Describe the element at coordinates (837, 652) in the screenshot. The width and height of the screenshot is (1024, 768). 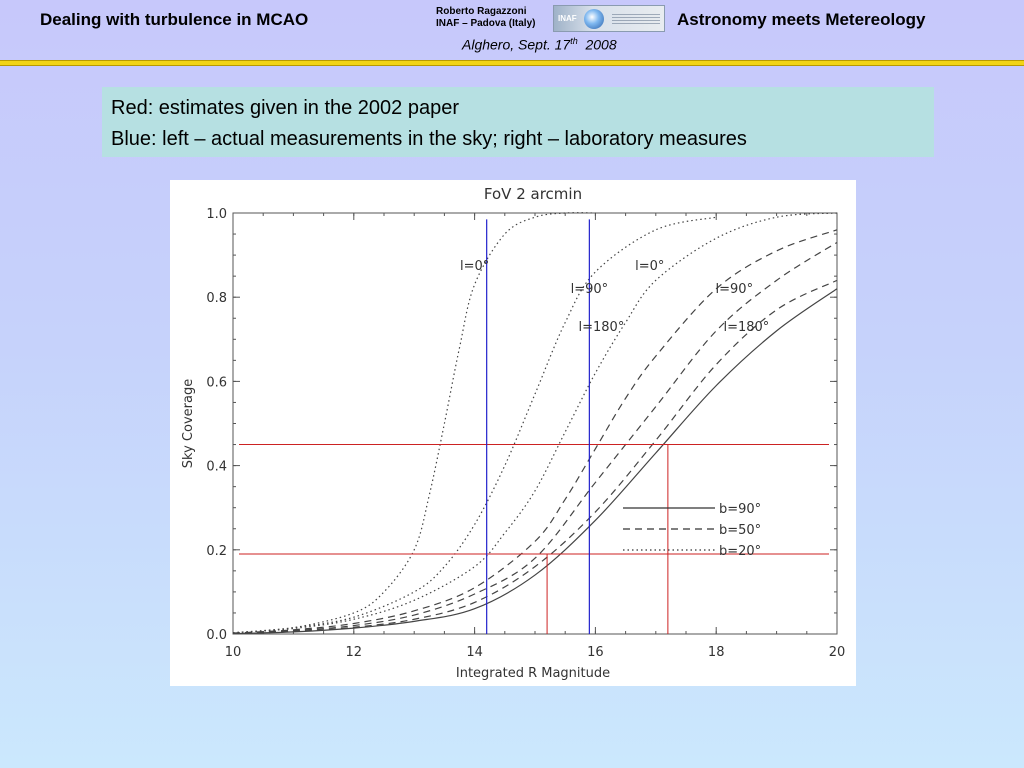
I see `x-tick-label: 20` at that location.